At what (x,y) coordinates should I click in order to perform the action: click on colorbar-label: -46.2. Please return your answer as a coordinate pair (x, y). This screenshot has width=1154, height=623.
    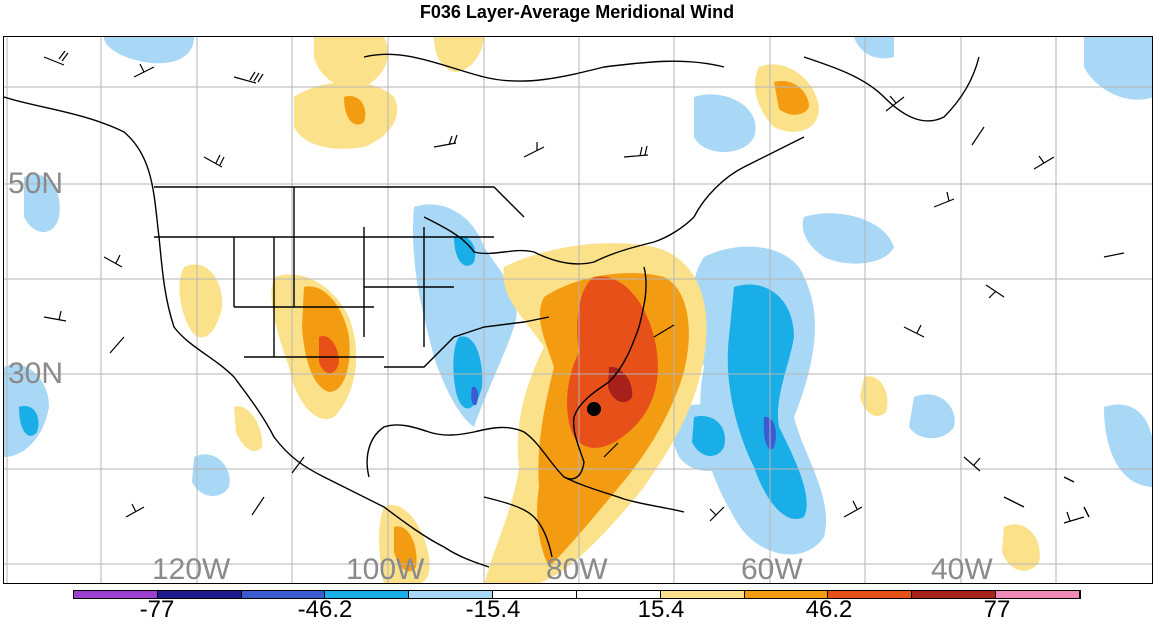
    Looking at the image, I should click on (325, 609).